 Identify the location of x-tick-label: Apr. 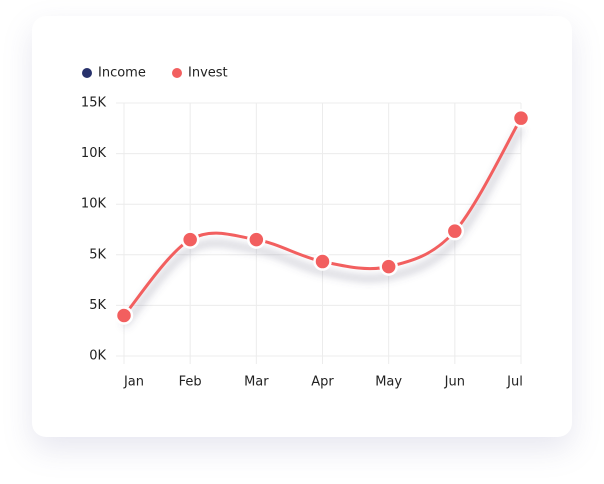
(322, 382).